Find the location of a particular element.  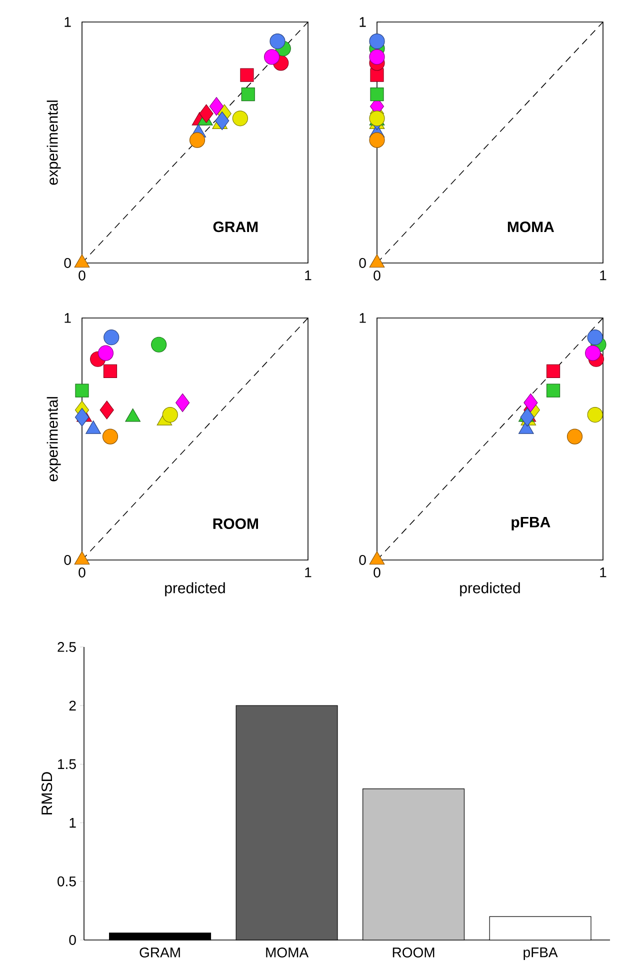

y-axis-title: RMSD is located at coordinates (47, 793).